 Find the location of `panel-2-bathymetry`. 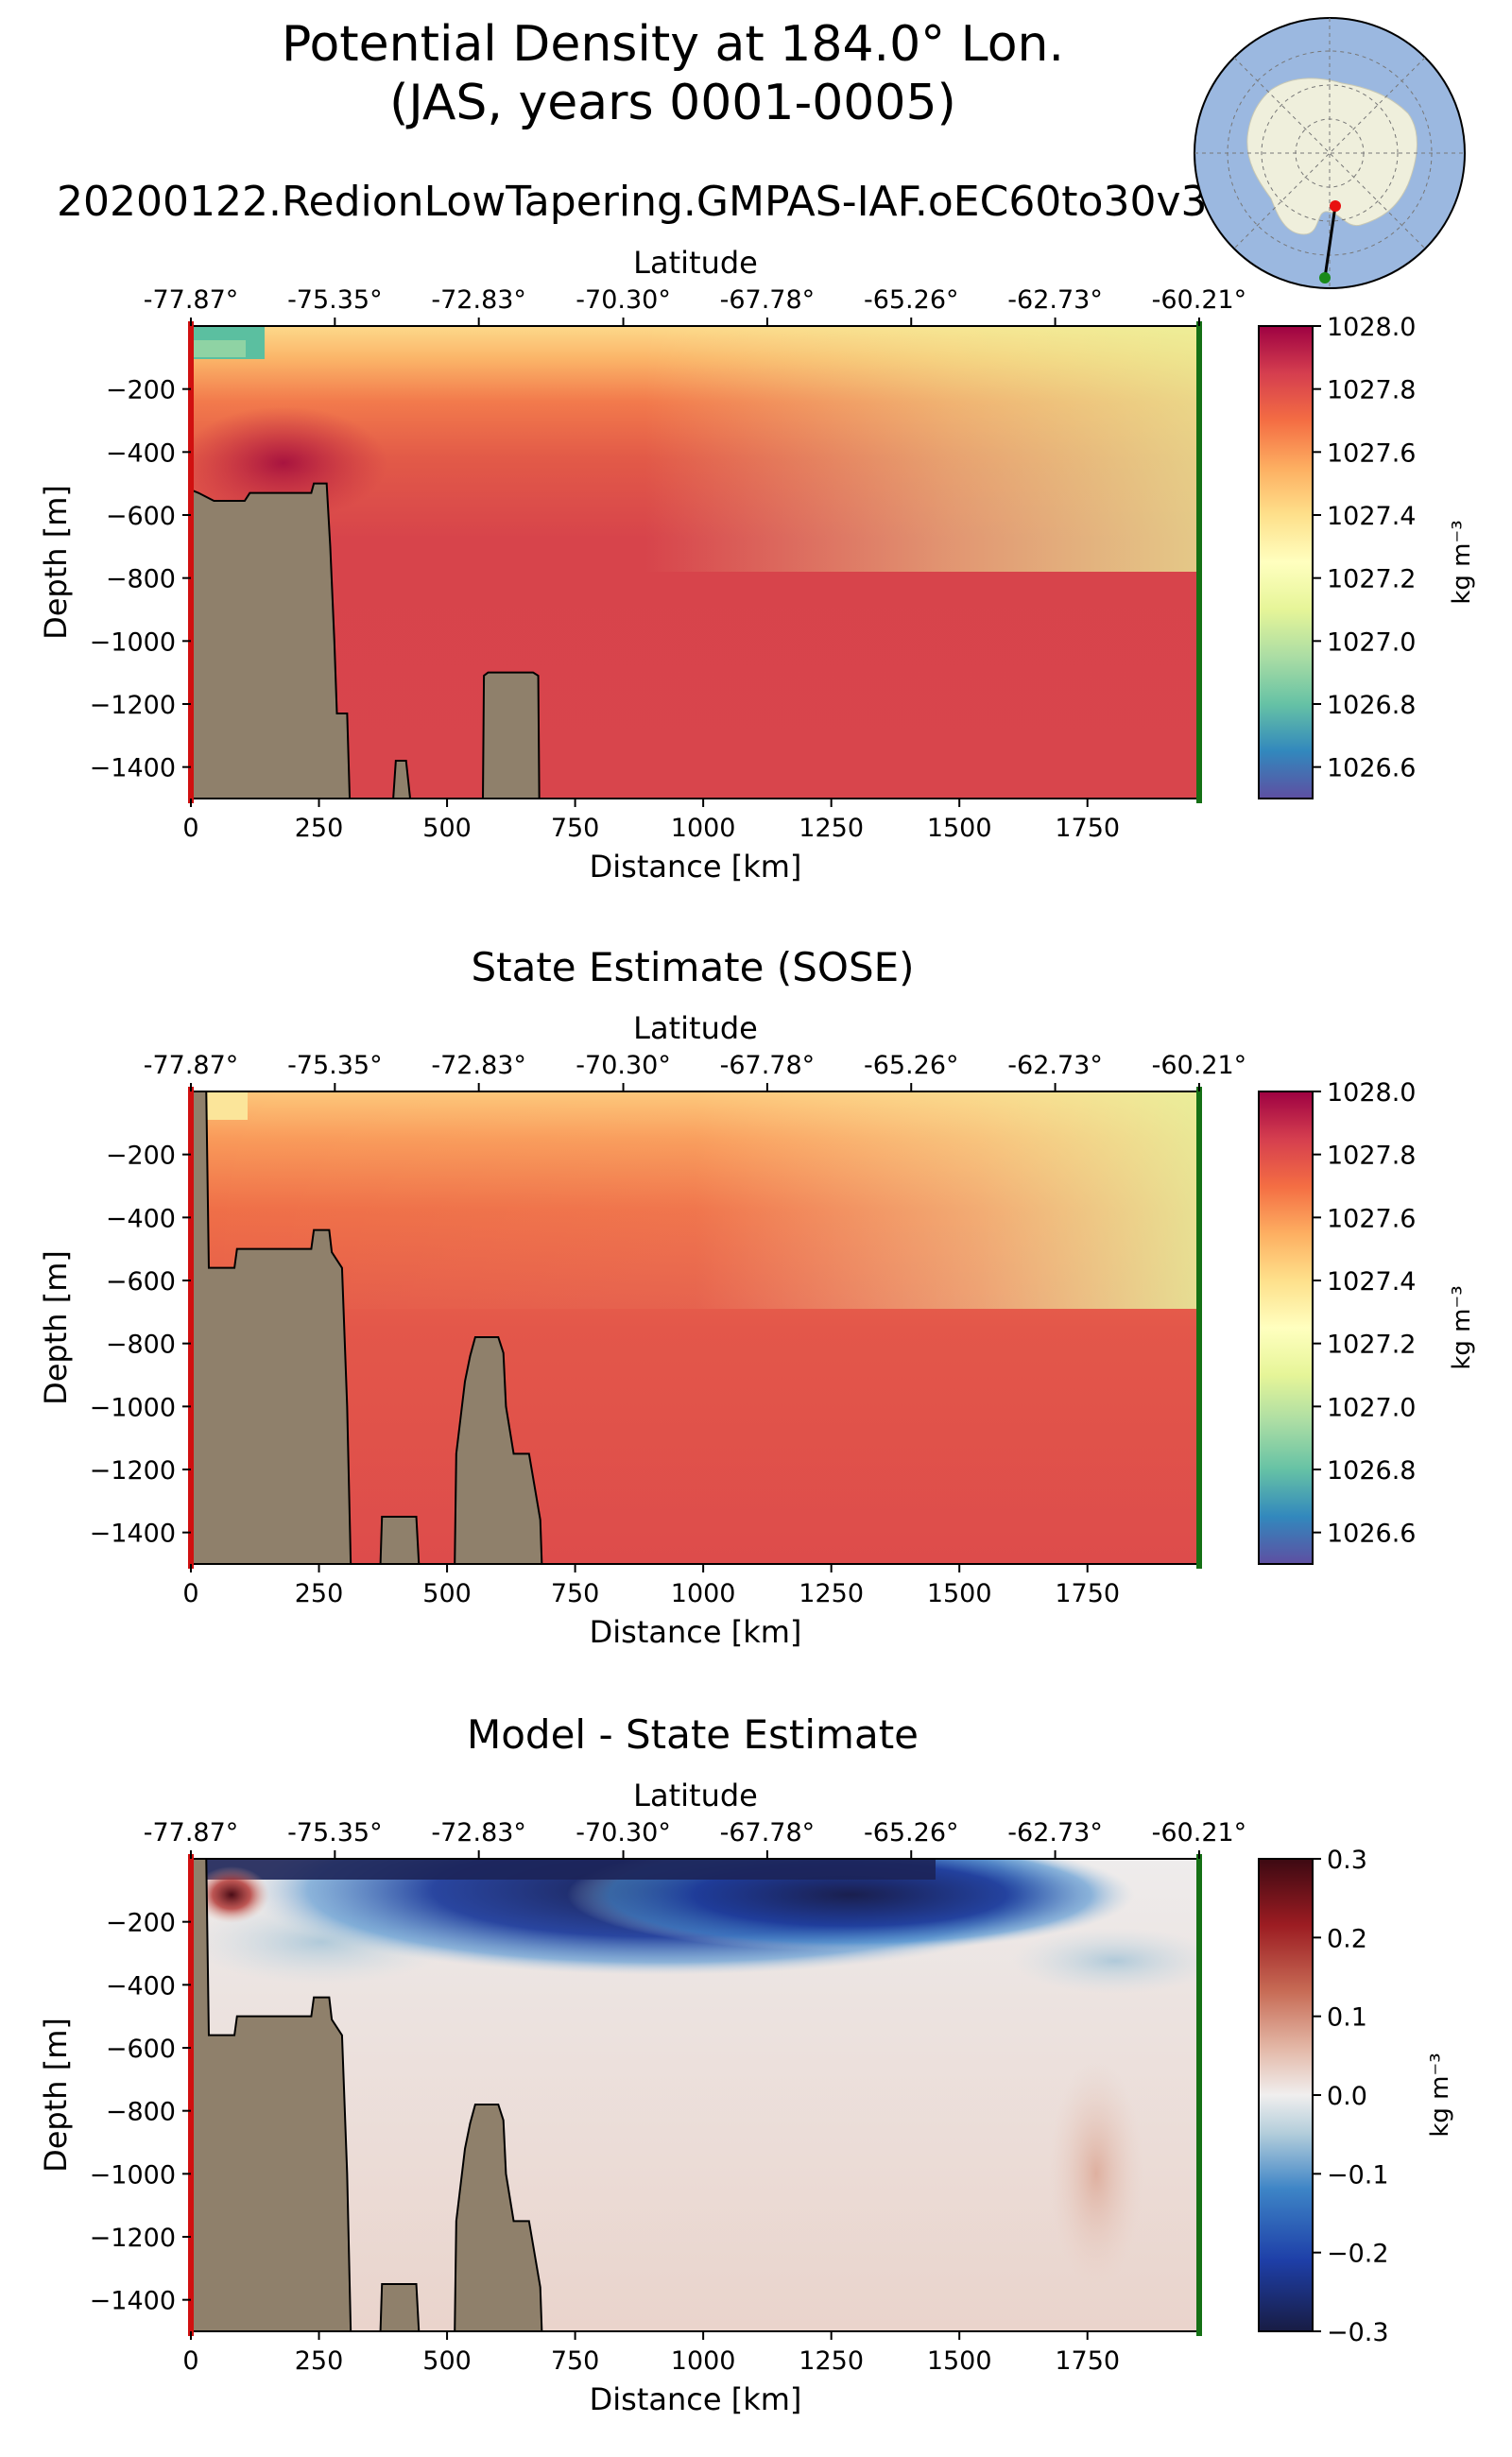

panel-2-bathymetry is located at coordinates (367, 1327).